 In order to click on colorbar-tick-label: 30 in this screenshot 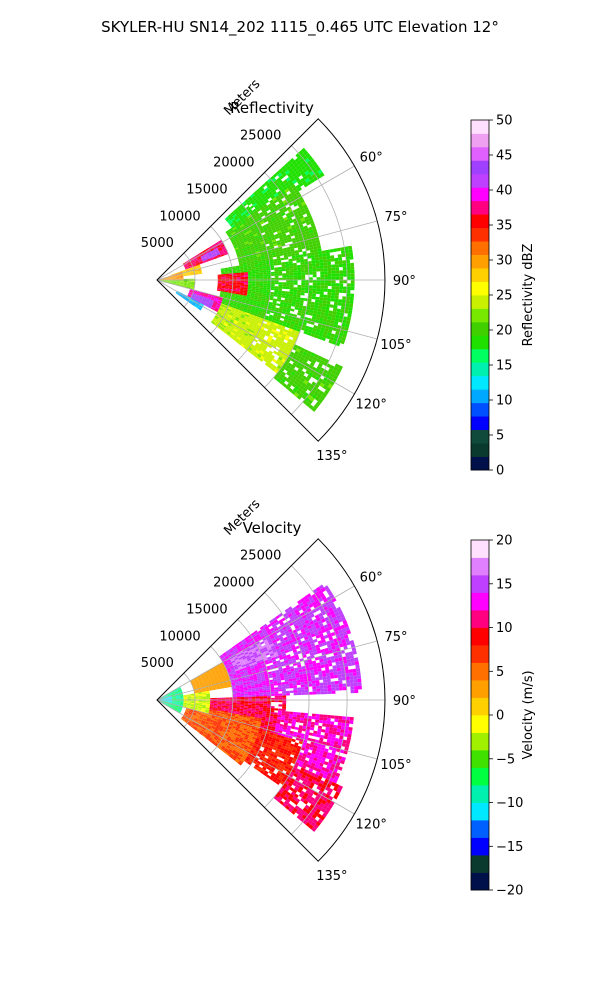, I will do `click(504, 261)`.